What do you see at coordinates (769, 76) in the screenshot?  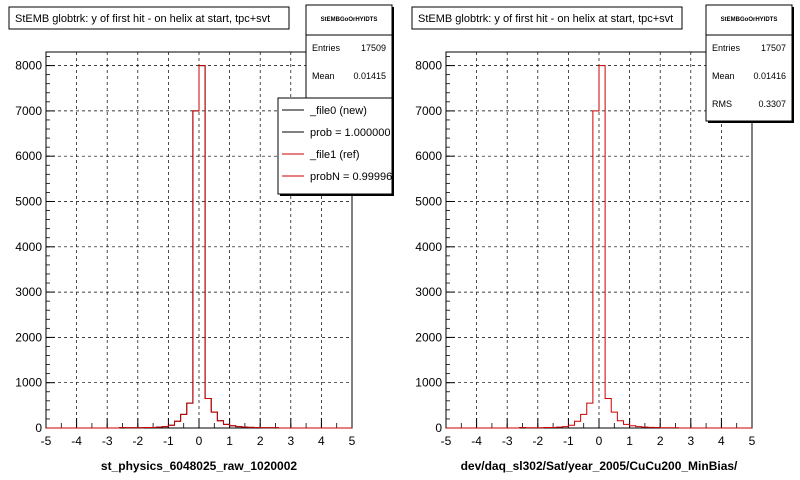 I see `stats-value: 0.01416` at bounding box center [769, 76].